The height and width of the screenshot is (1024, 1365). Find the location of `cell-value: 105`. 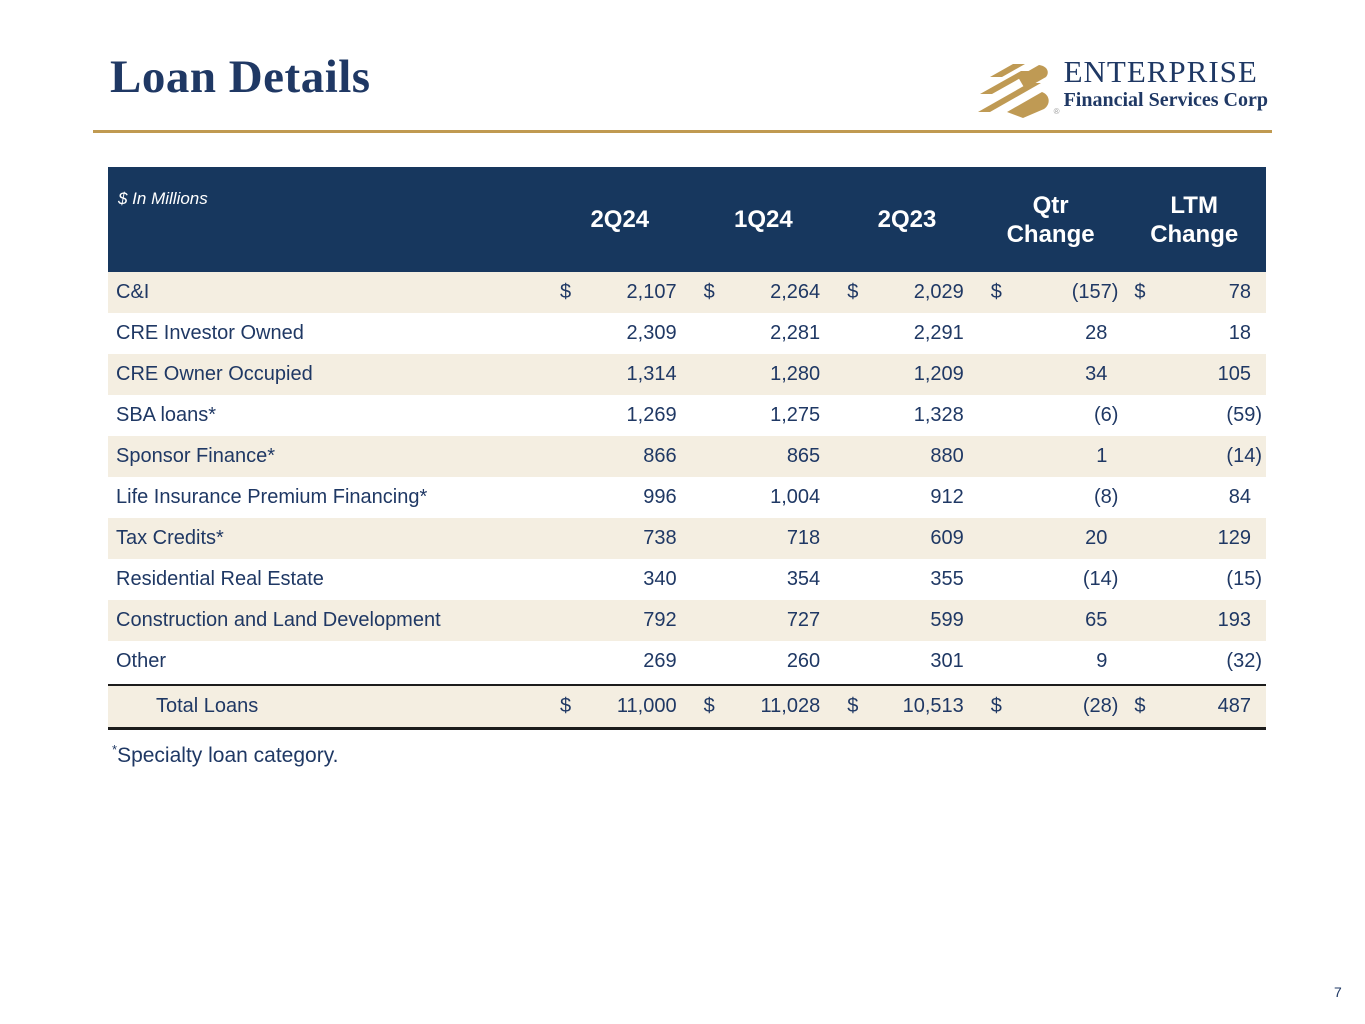

cell-value: 105 is located at coordinates (1234, 374).